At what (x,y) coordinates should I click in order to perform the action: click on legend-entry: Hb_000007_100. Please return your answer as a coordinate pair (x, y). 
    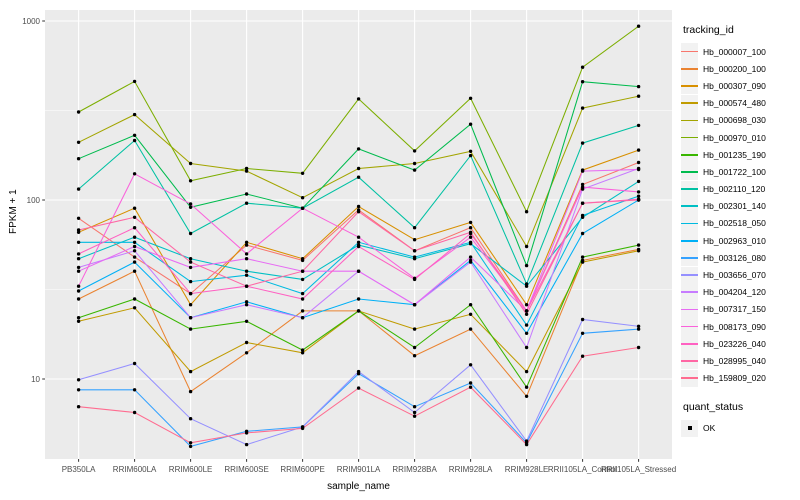
    Looking at the image, I should click on (740, 52).